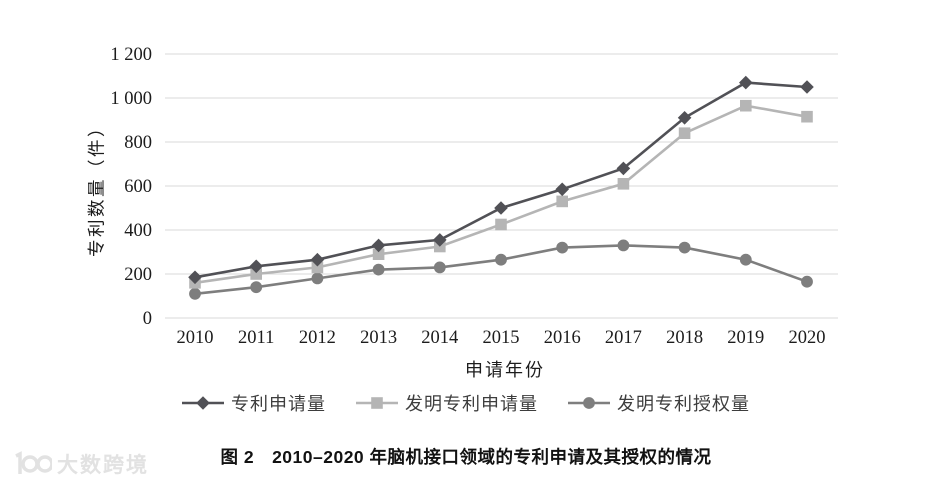 Image resolution: width=932 pixels, height=484 pixels. What do you see at coordinates (562, 338) in the screenshot?
I see `x-tick-label: 2016` at bounding box center [562, 338].